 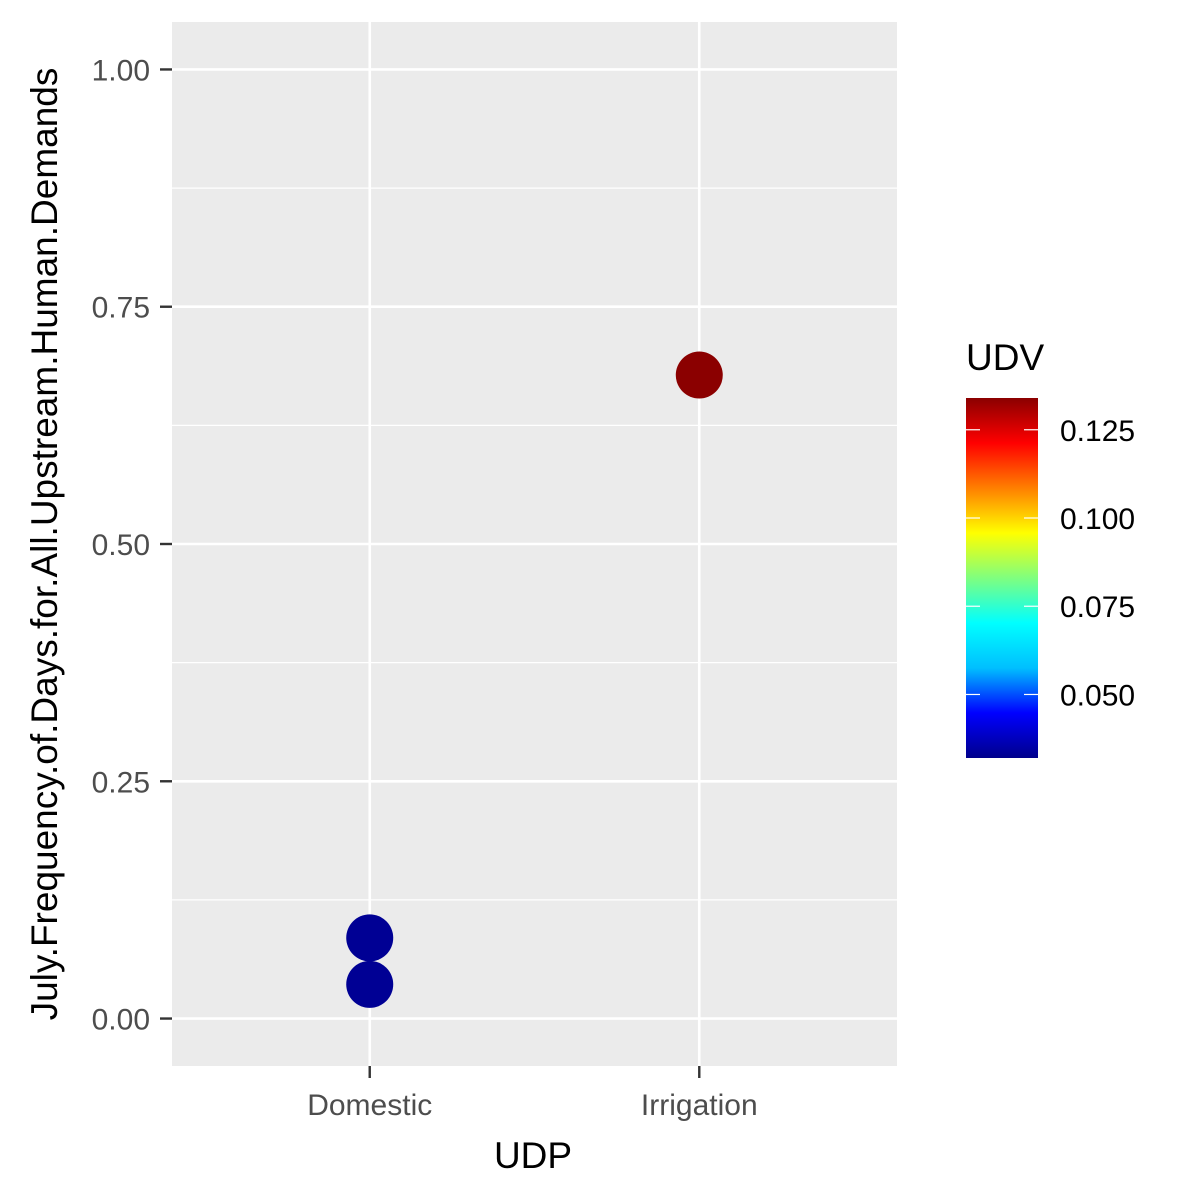 I want to click on x-tick-label: Irrigation, so click(x=699, y=1105).